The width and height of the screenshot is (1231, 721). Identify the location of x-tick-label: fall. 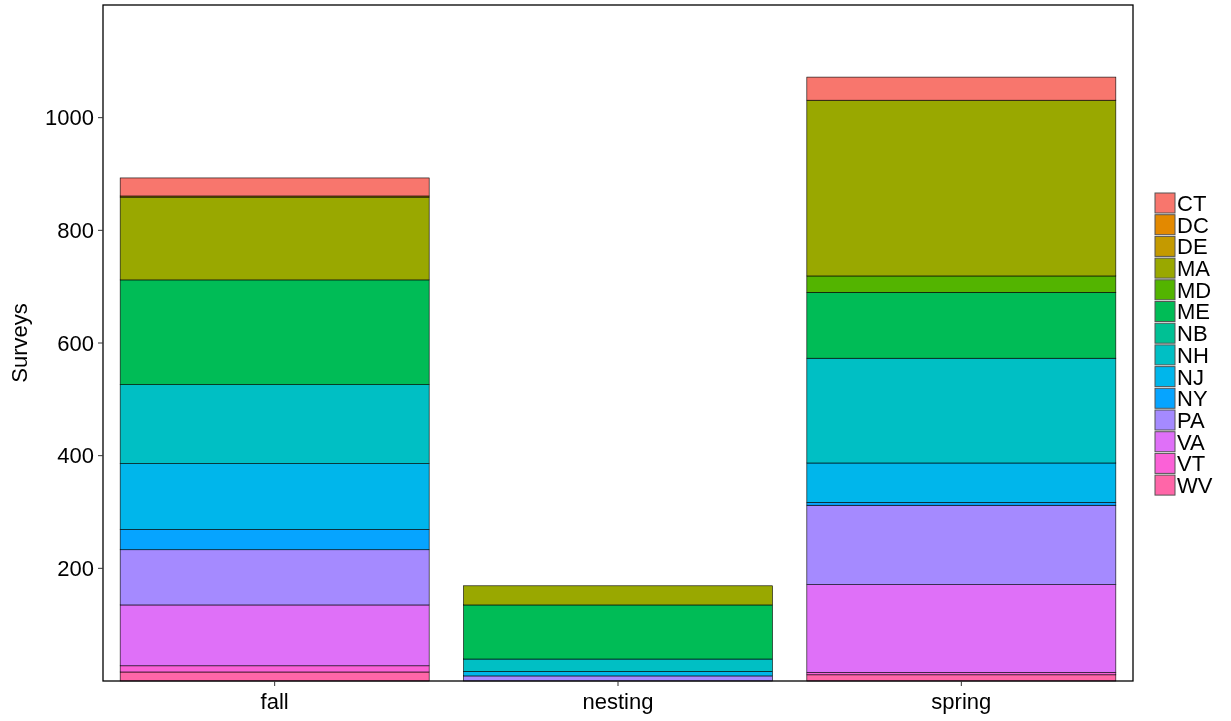
(274, 701).